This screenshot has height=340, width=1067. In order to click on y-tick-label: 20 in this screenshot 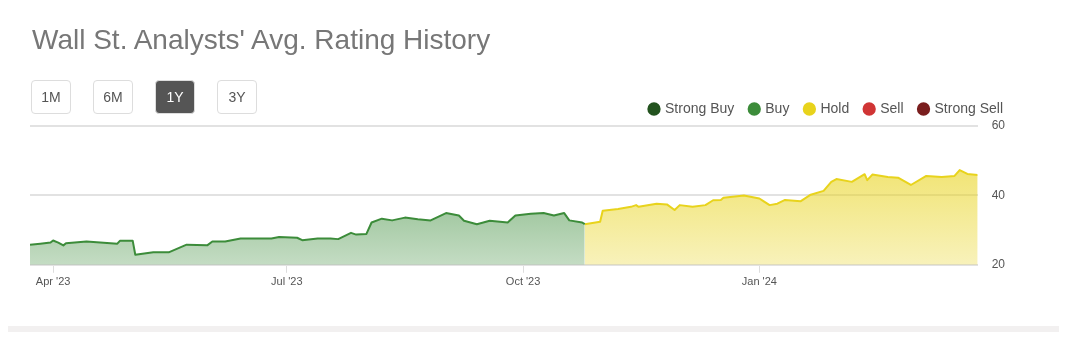, I will do `click(998, 264)`.